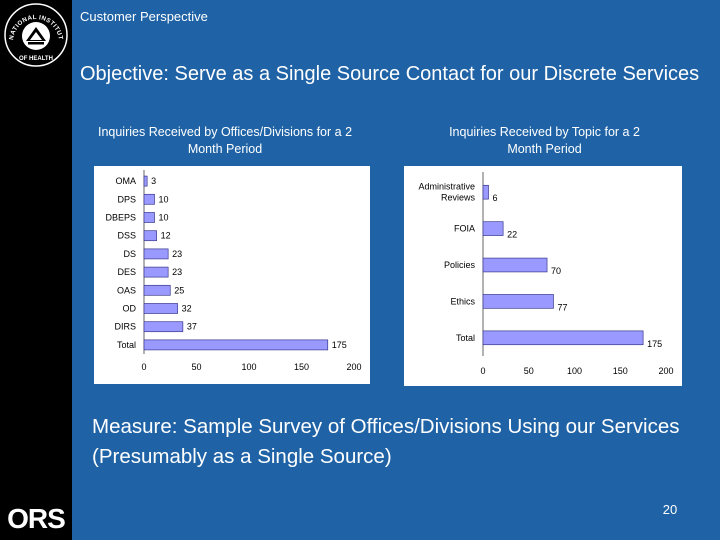 Image resolution: width=720 pixels, height=540 pixels. What do you see at coordinates (156, 272) in the screenshot?
I see `bar-des` at bounding box center [156, 272].